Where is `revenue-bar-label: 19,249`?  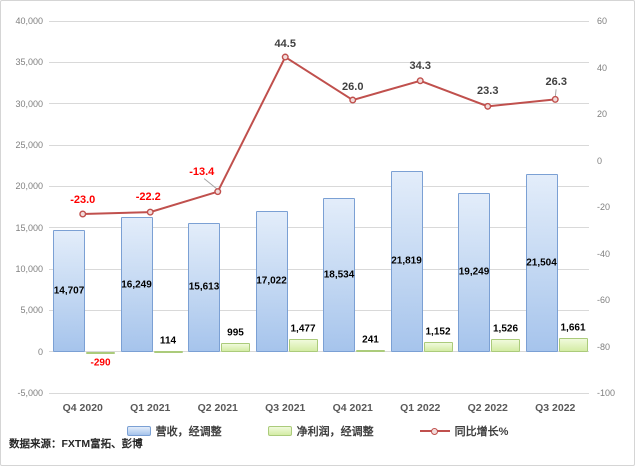 revenue-bar-label: 19,249 is located at coordinates (474, 272).